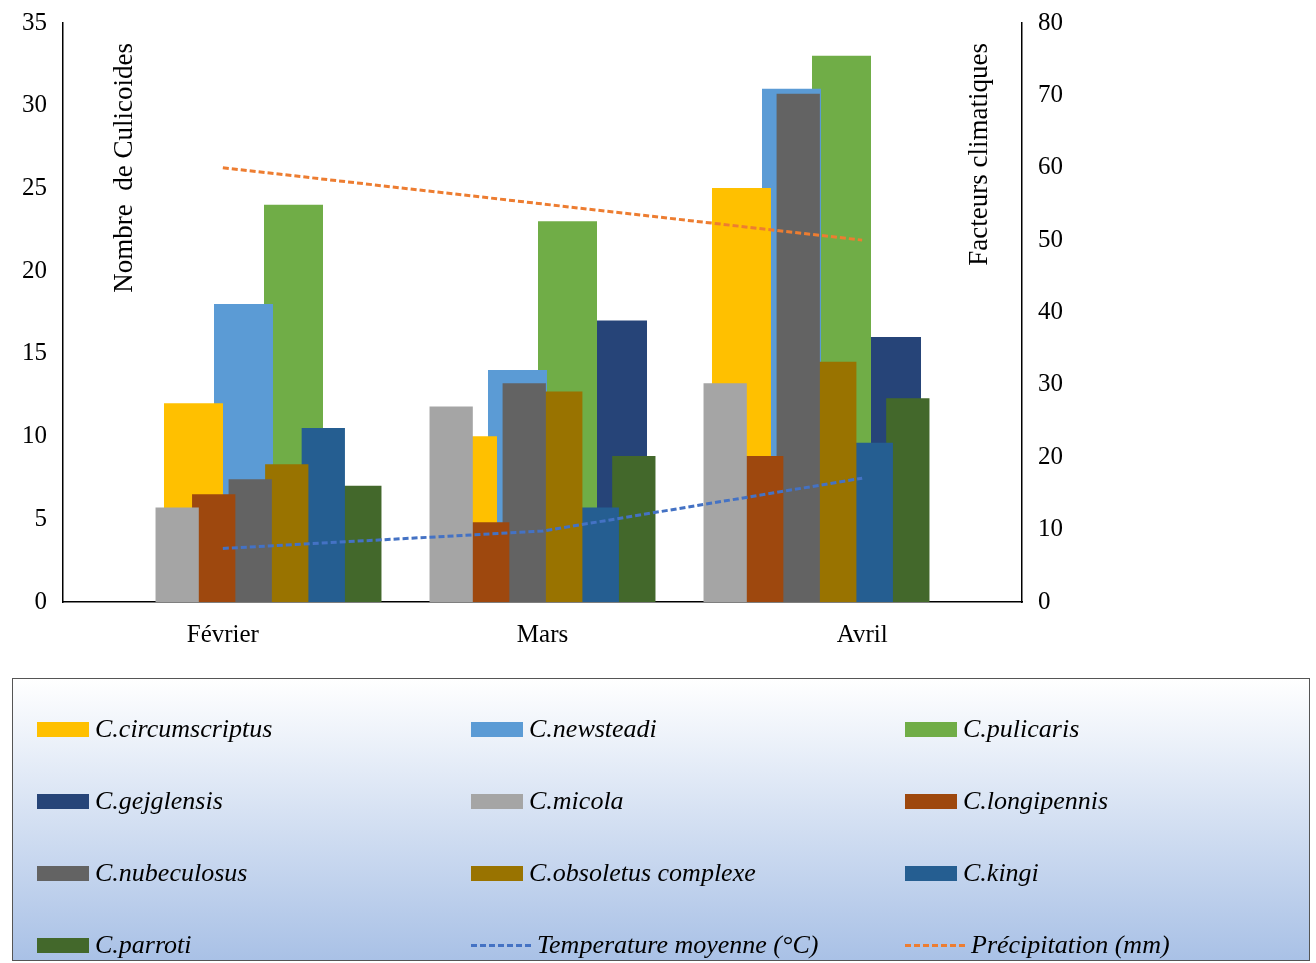  Describe the element at coordinates (1050, 238) in the screenshot. I see `y2-tick-label: 50` at that location.